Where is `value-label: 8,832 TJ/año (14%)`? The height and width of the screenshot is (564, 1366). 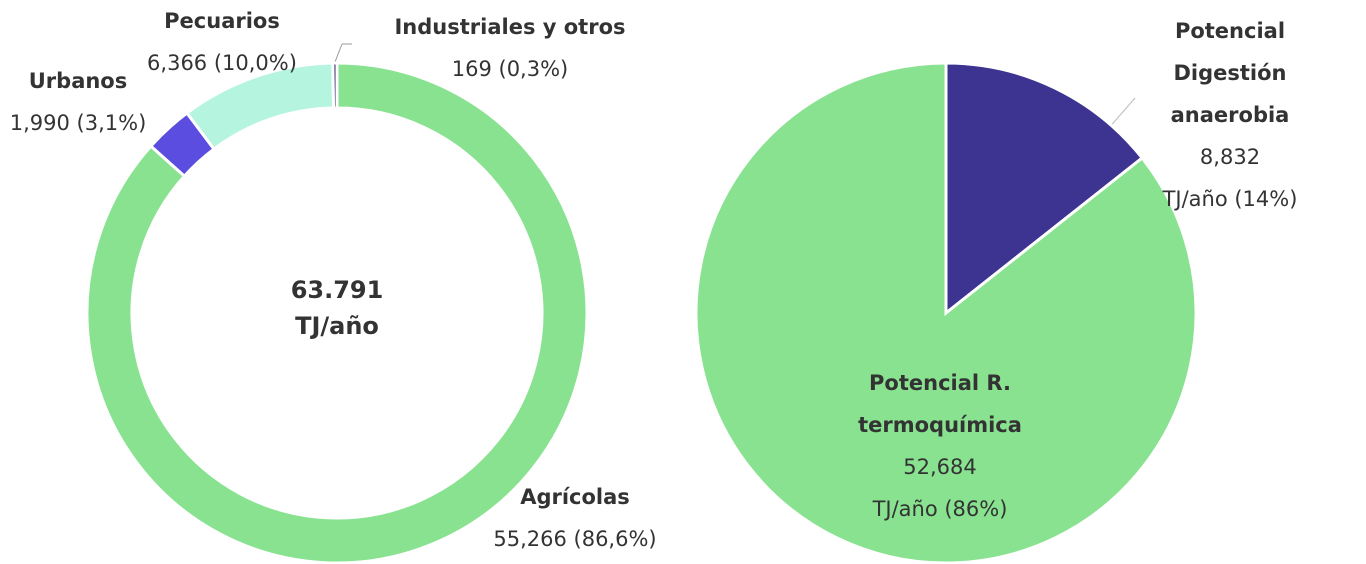 value-label: 8,832 TJ/año (14%) is located at coordinates (1230, 178).